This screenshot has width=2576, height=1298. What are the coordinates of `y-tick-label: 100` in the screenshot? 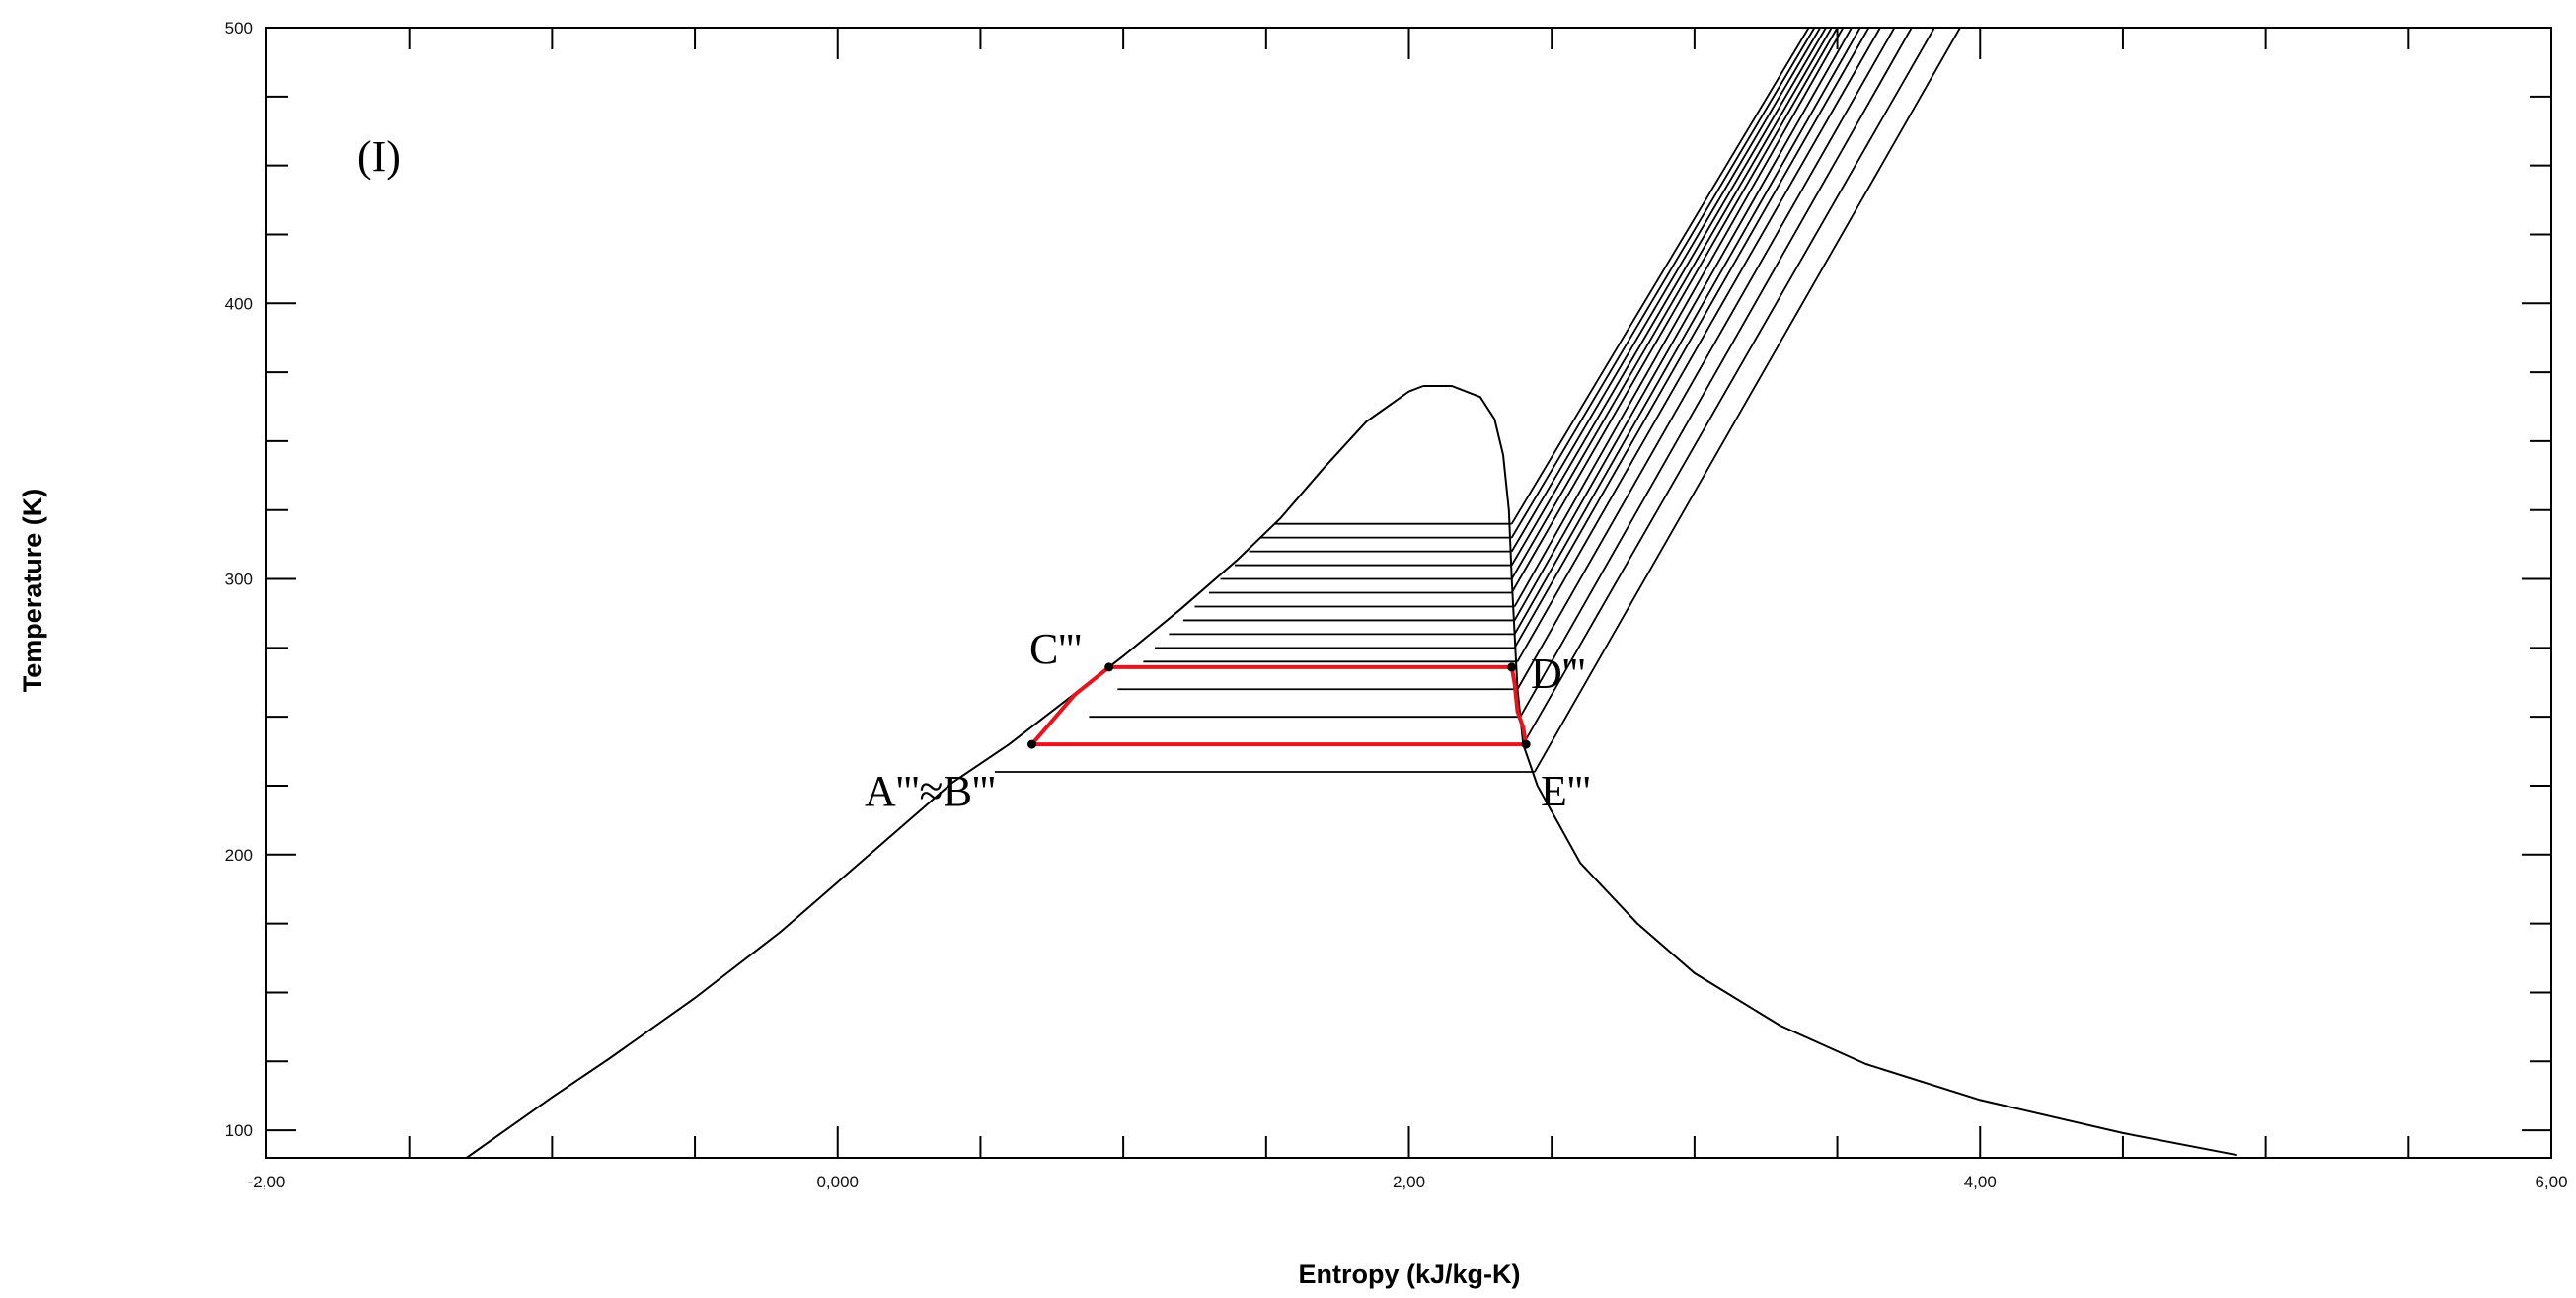 It's located at (239, 1130).